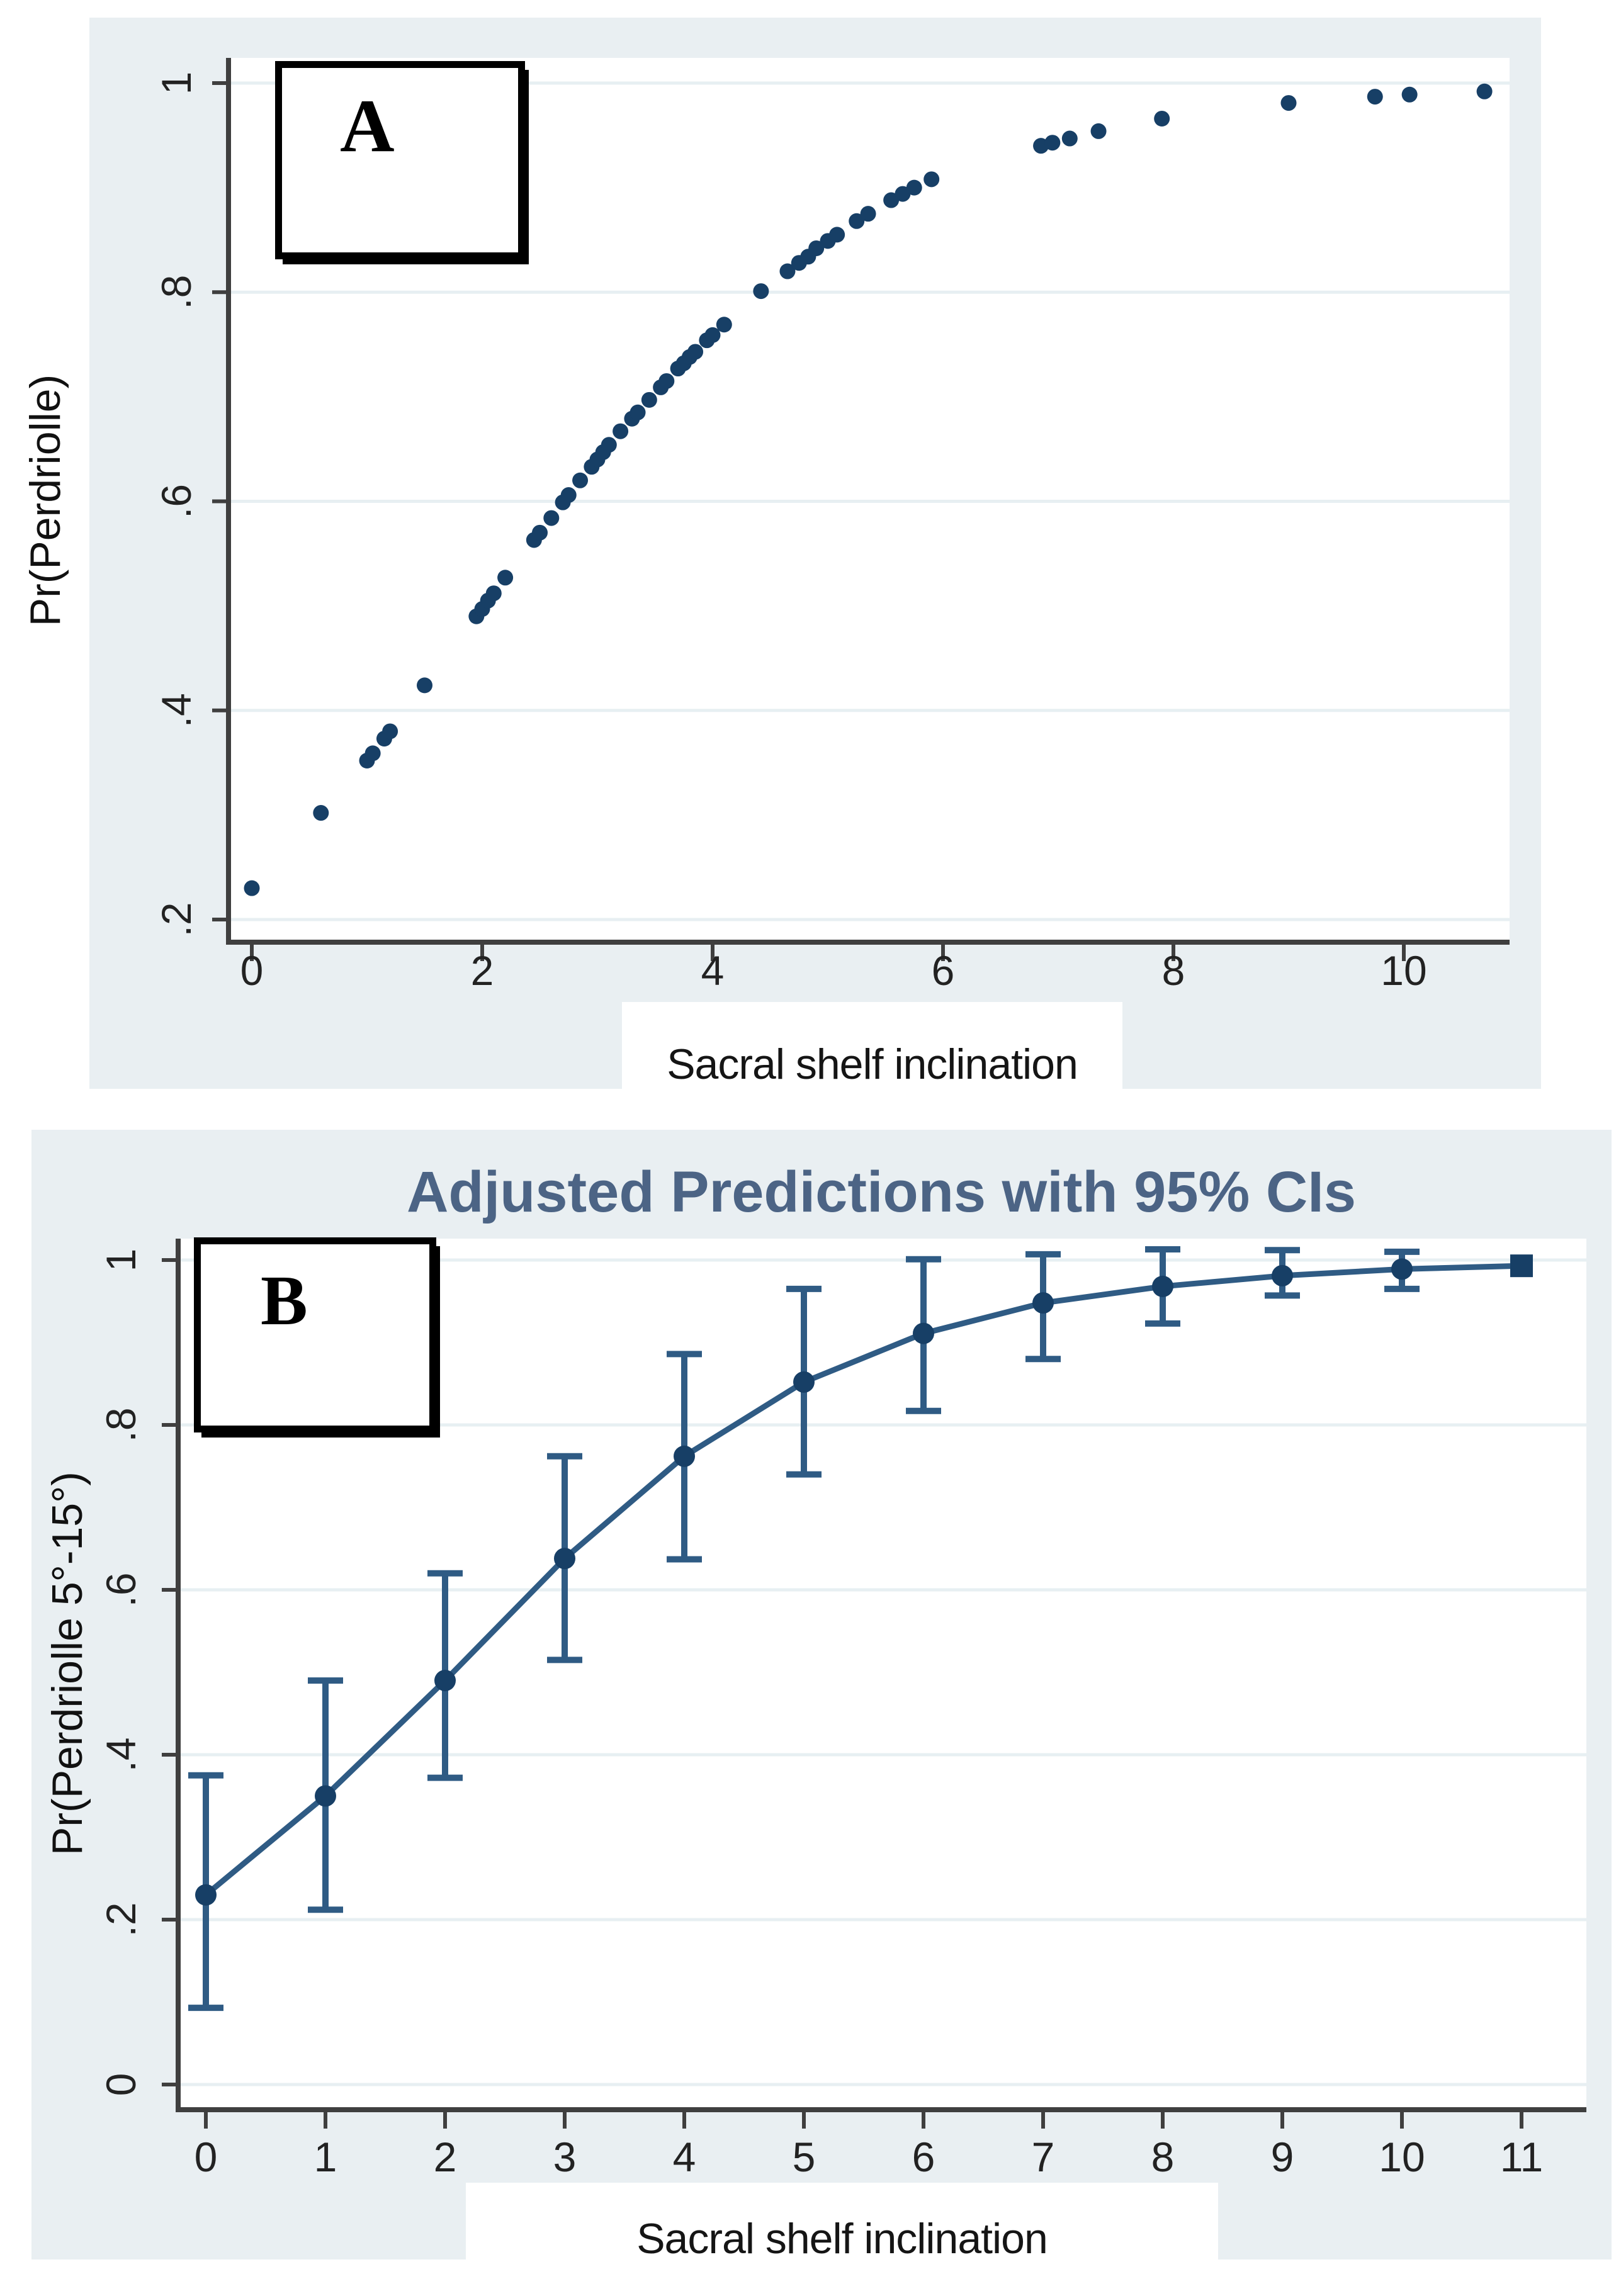 The width and height of the screenshot is (1621, 2296). I want to click on x-tick-label: 7, so click(1043, 2157).